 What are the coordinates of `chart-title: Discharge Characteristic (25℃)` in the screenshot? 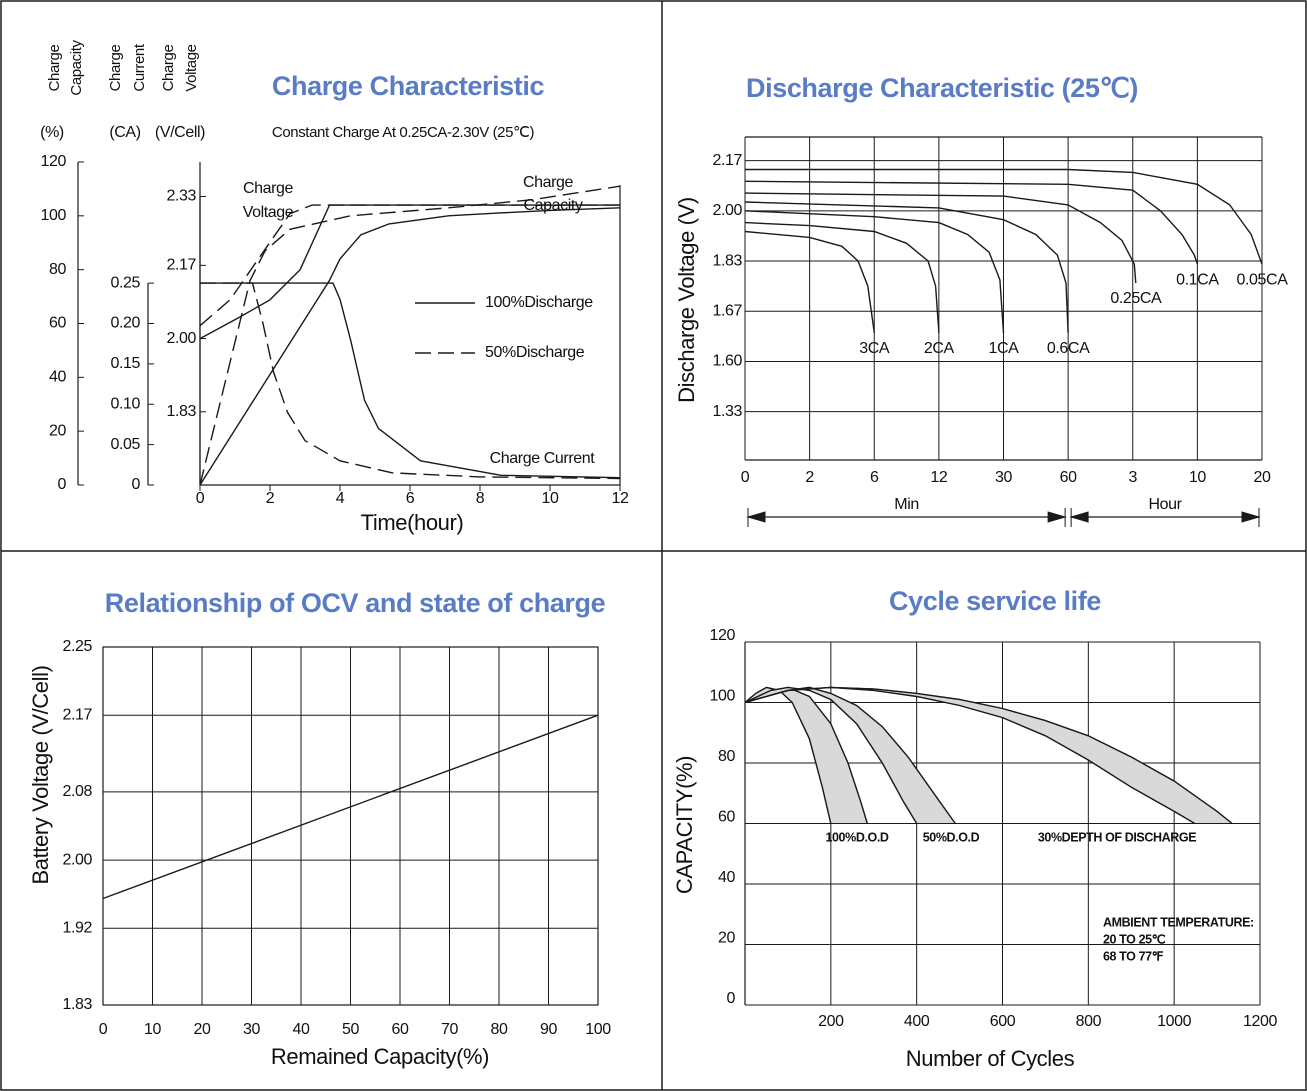 It's located at (942, 88).